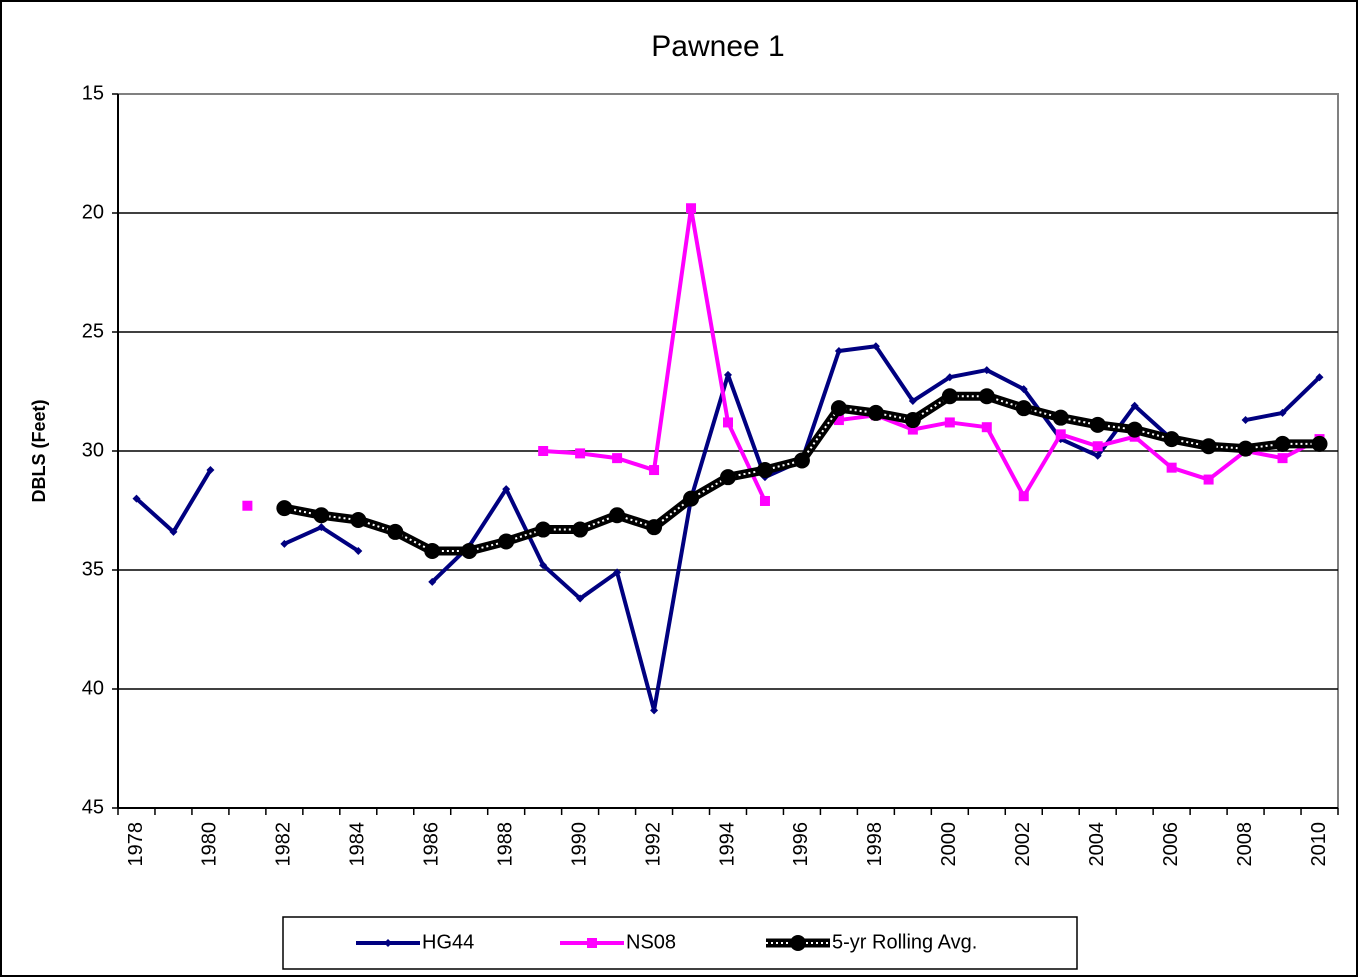 The image size is (1360, 979). Describe the element at coordinates (93, 807) in the screenshot. I see `y-tick-label: 45` at that location.